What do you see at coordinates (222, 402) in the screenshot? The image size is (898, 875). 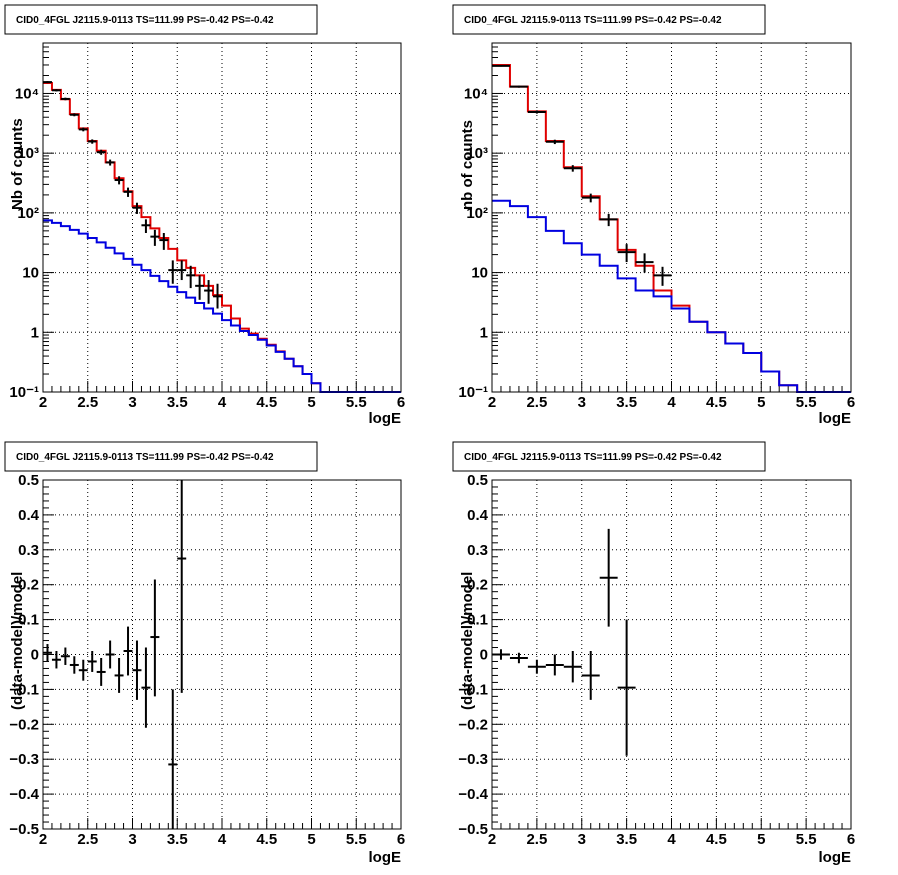 I see `x-tick-label: 4` at bounding box center [222, 402].